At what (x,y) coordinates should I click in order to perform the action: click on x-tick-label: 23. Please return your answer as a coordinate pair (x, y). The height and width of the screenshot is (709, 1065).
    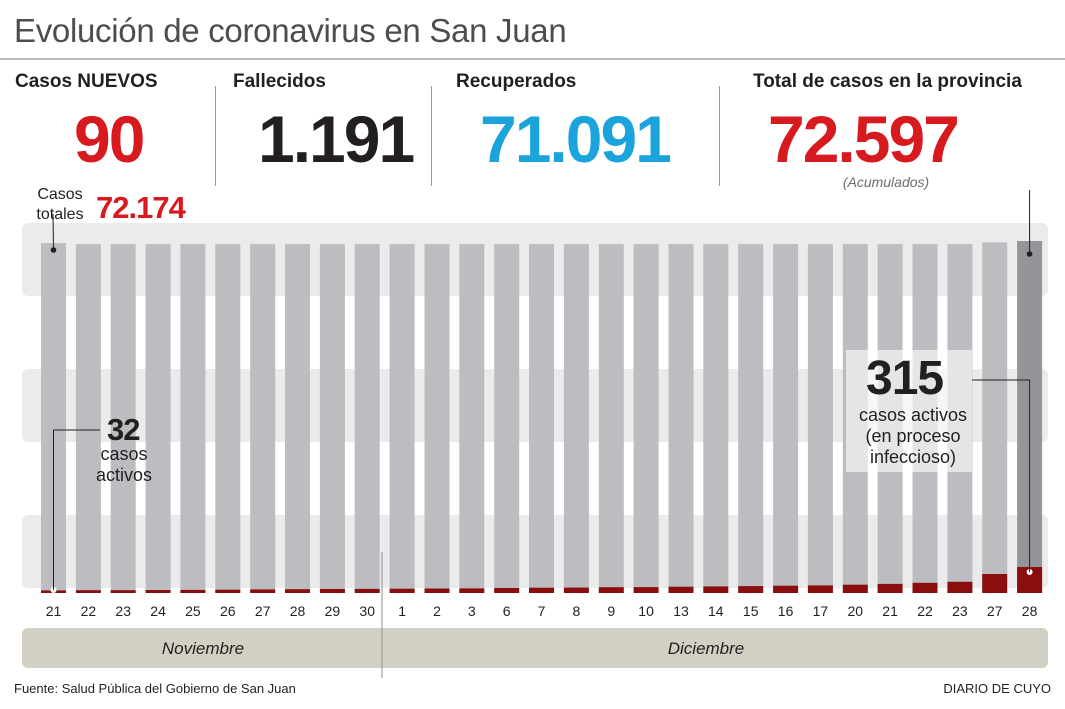
    Looking at the image, I should click on (960, 611).